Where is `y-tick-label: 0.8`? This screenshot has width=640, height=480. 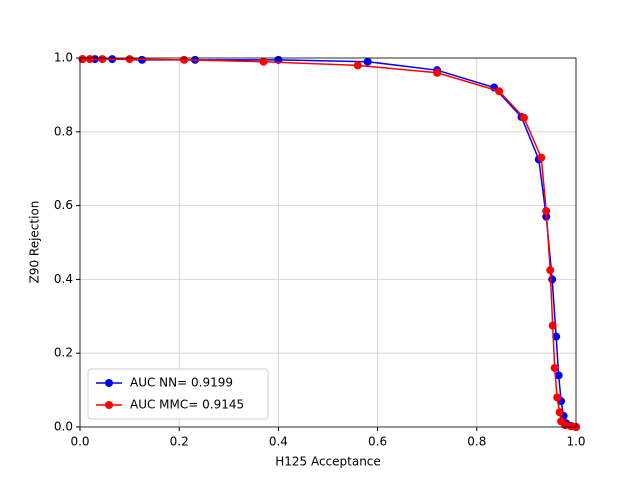 y-tick-label: 0.8 is located at coordinates (63, 131).